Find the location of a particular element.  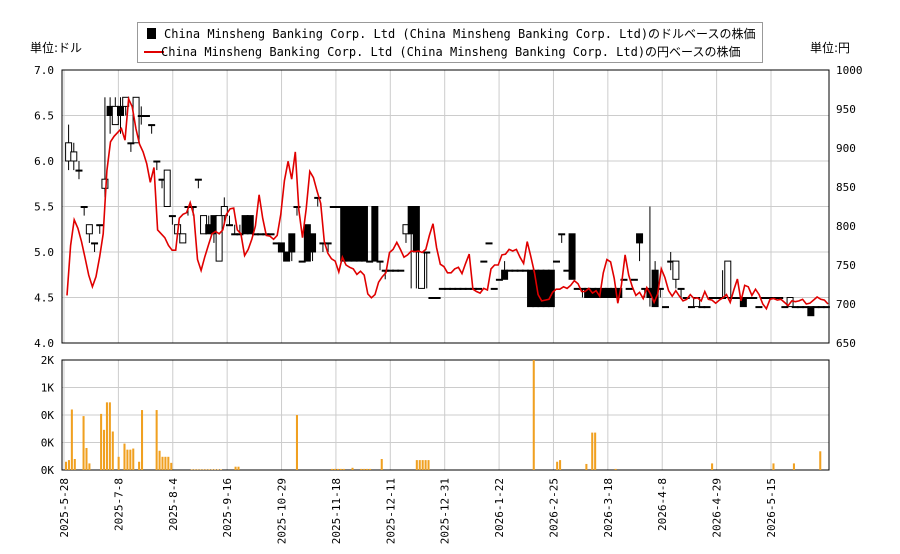

x-tick-label: 2026-4-8 is located at coordinates (662, 504).